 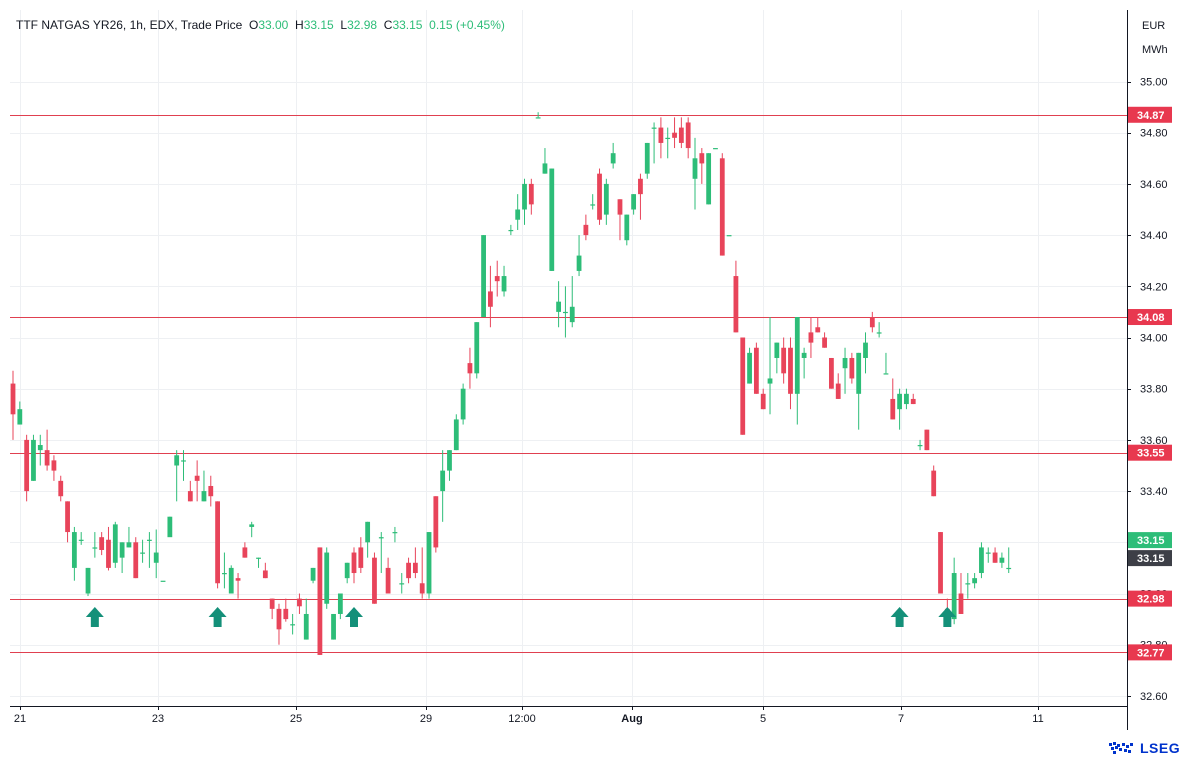 I want to click on time-axis: 21 23 25 29 12:00 Aug 5 7 11, so click(x=529, y=715).